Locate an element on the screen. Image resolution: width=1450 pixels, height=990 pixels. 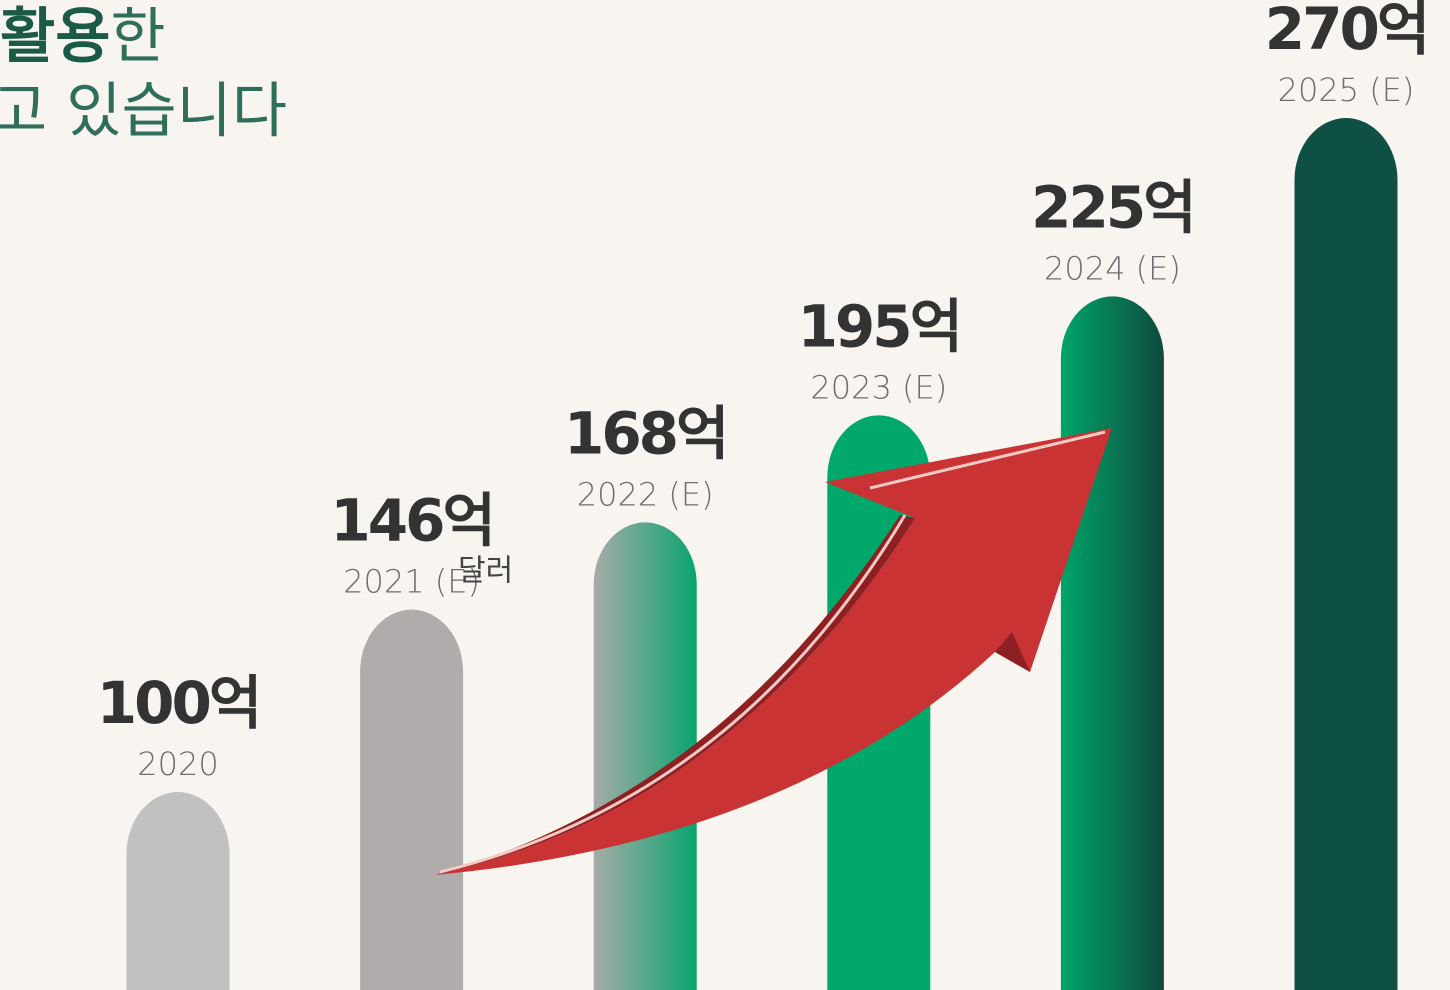
value-label: 270억 is located at coordinates (1346, 31).